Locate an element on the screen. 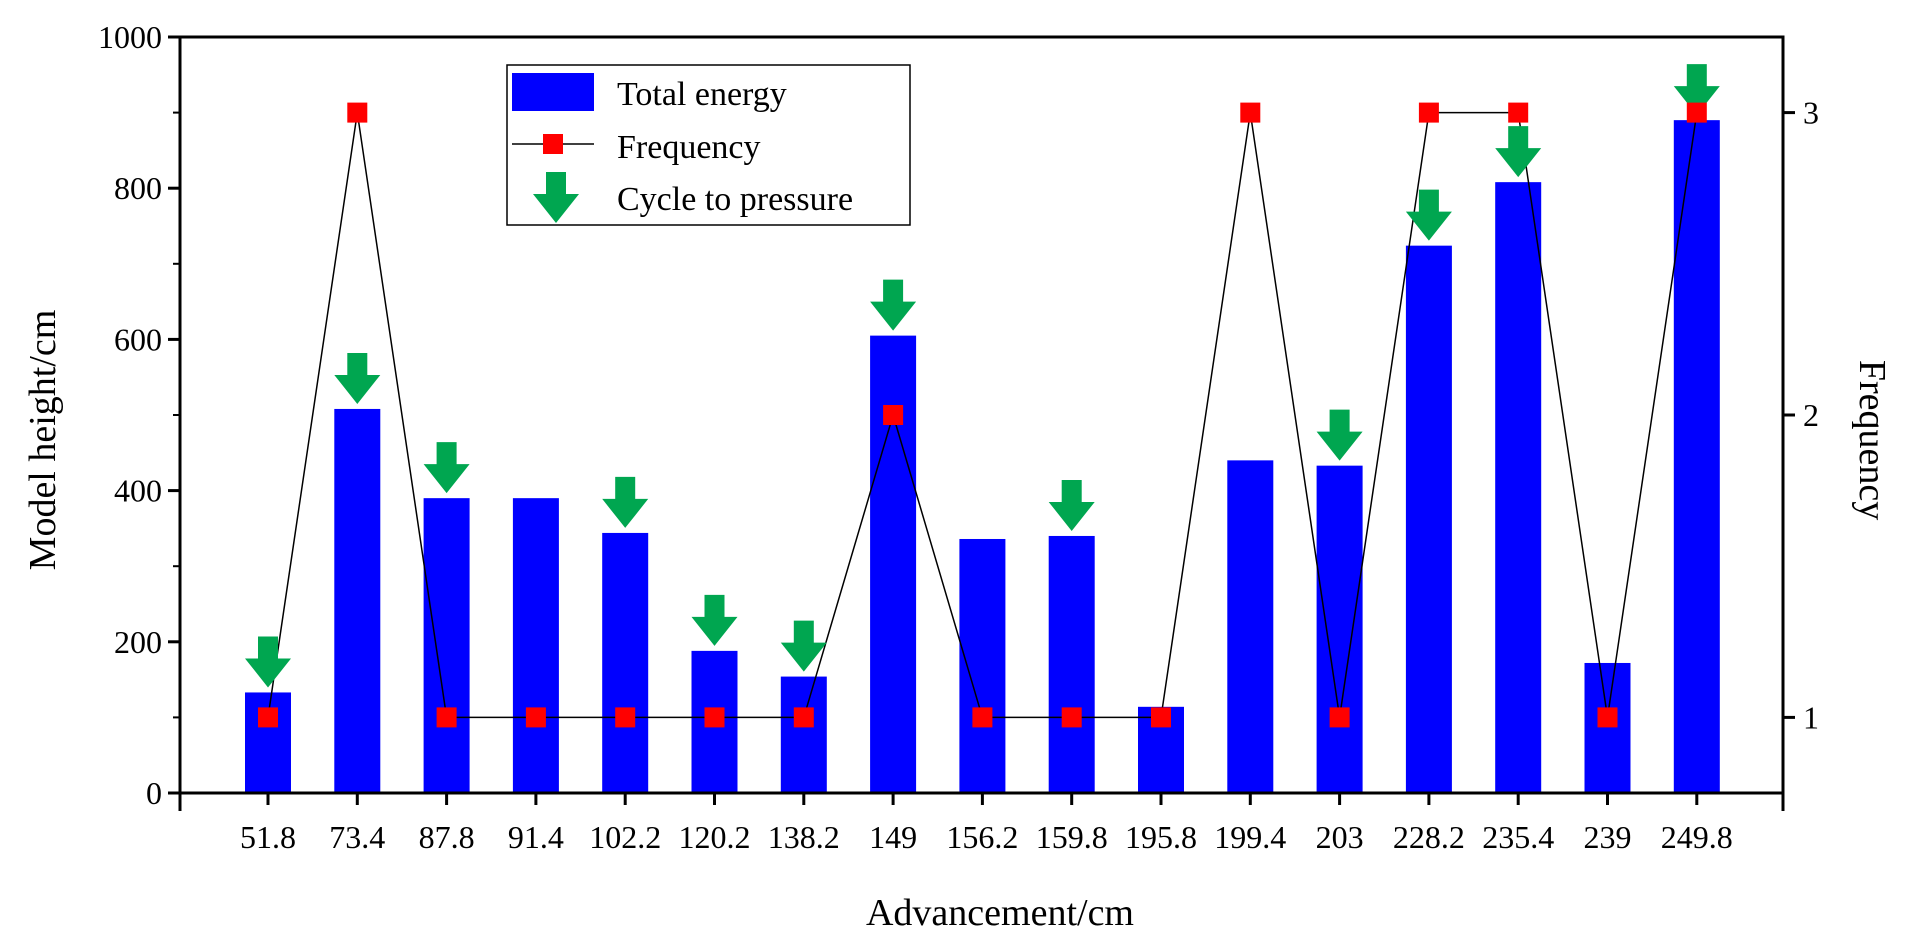 The height and width of the screenshot is (946, 1919). y2-tick-label: 3 is located at coordinates (1811, 113).